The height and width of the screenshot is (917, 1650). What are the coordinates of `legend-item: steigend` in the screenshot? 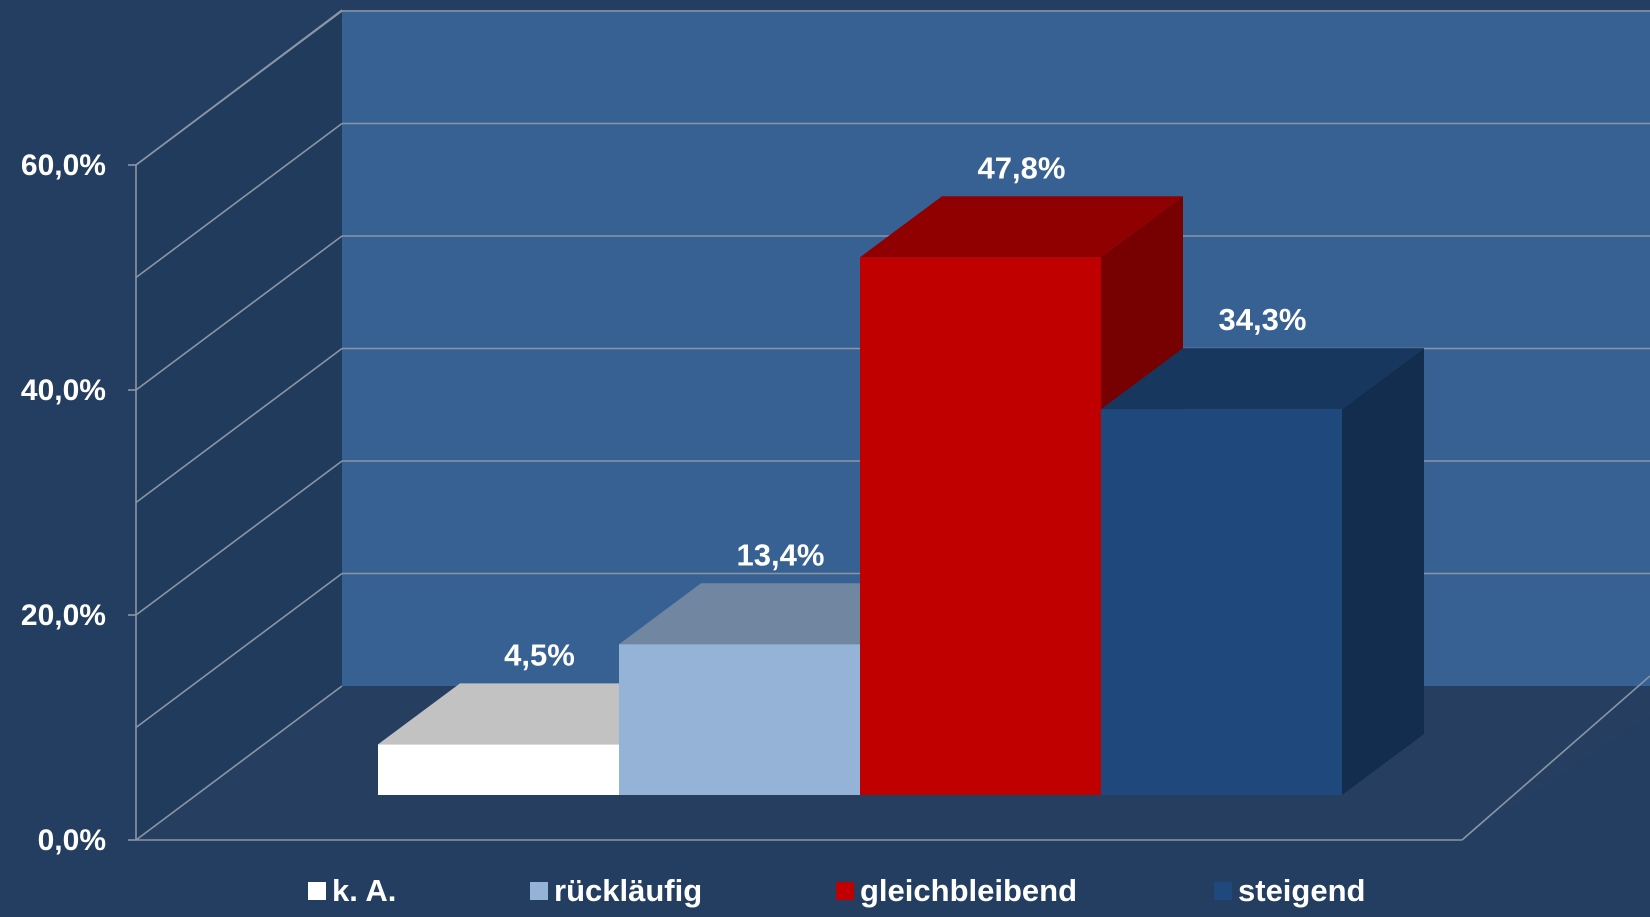 It's located at (1289, 891).